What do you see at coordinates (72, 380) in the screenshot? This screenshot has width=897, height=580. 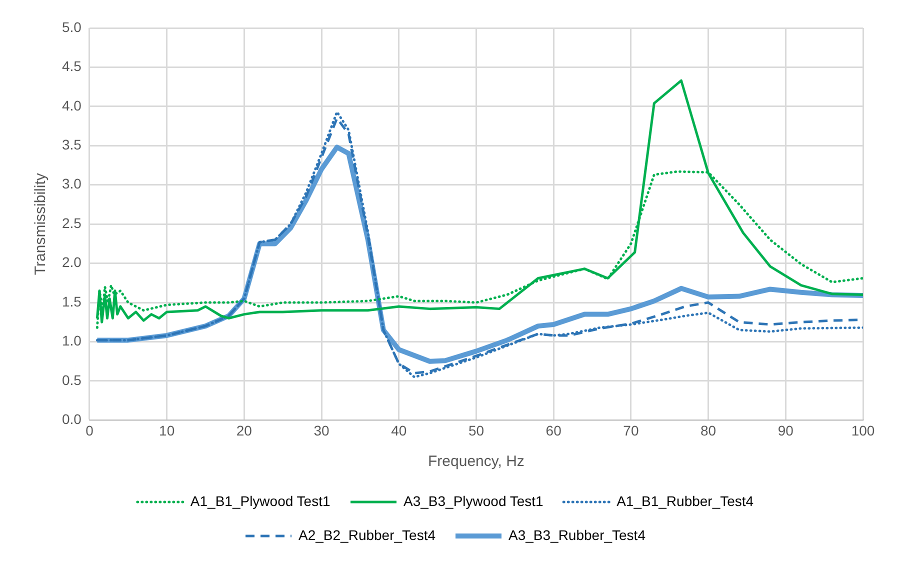 I see `y-tick-label: 0.5` at bounding box center [72, 380].